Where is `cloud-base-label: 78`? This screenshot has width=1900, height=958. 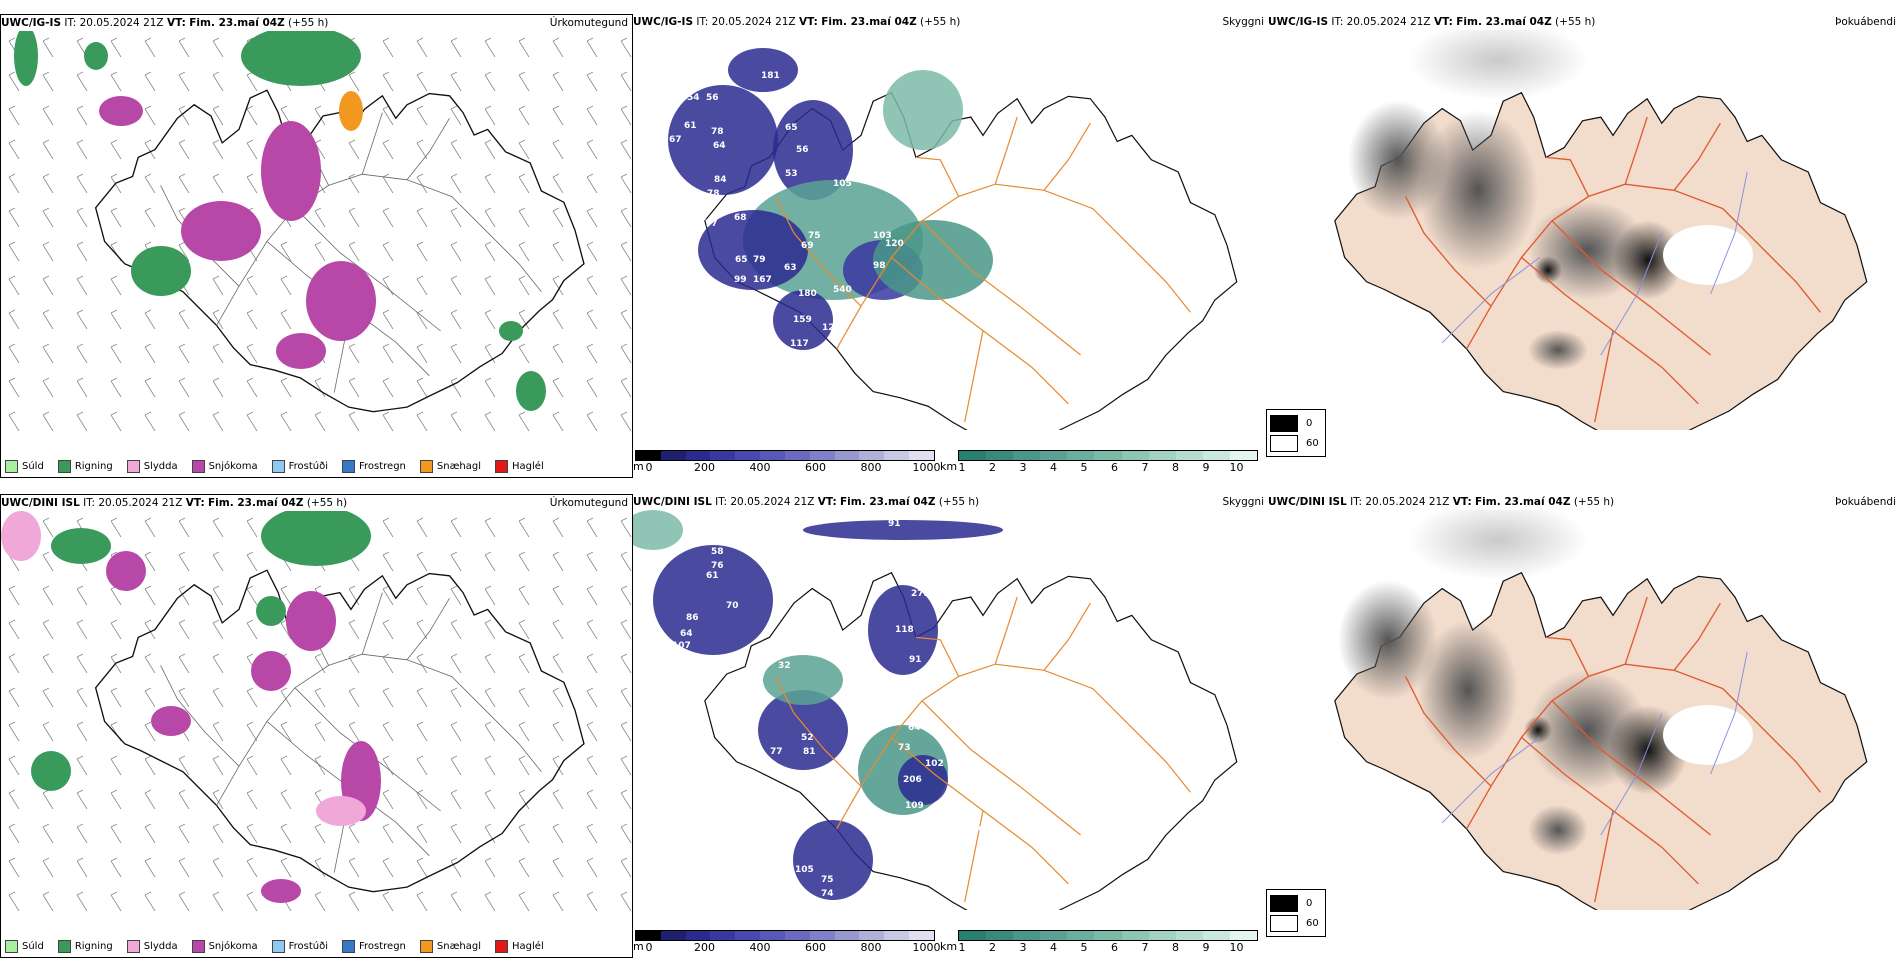
cloud-base-label: 78 is located at coordinates (717, 132).